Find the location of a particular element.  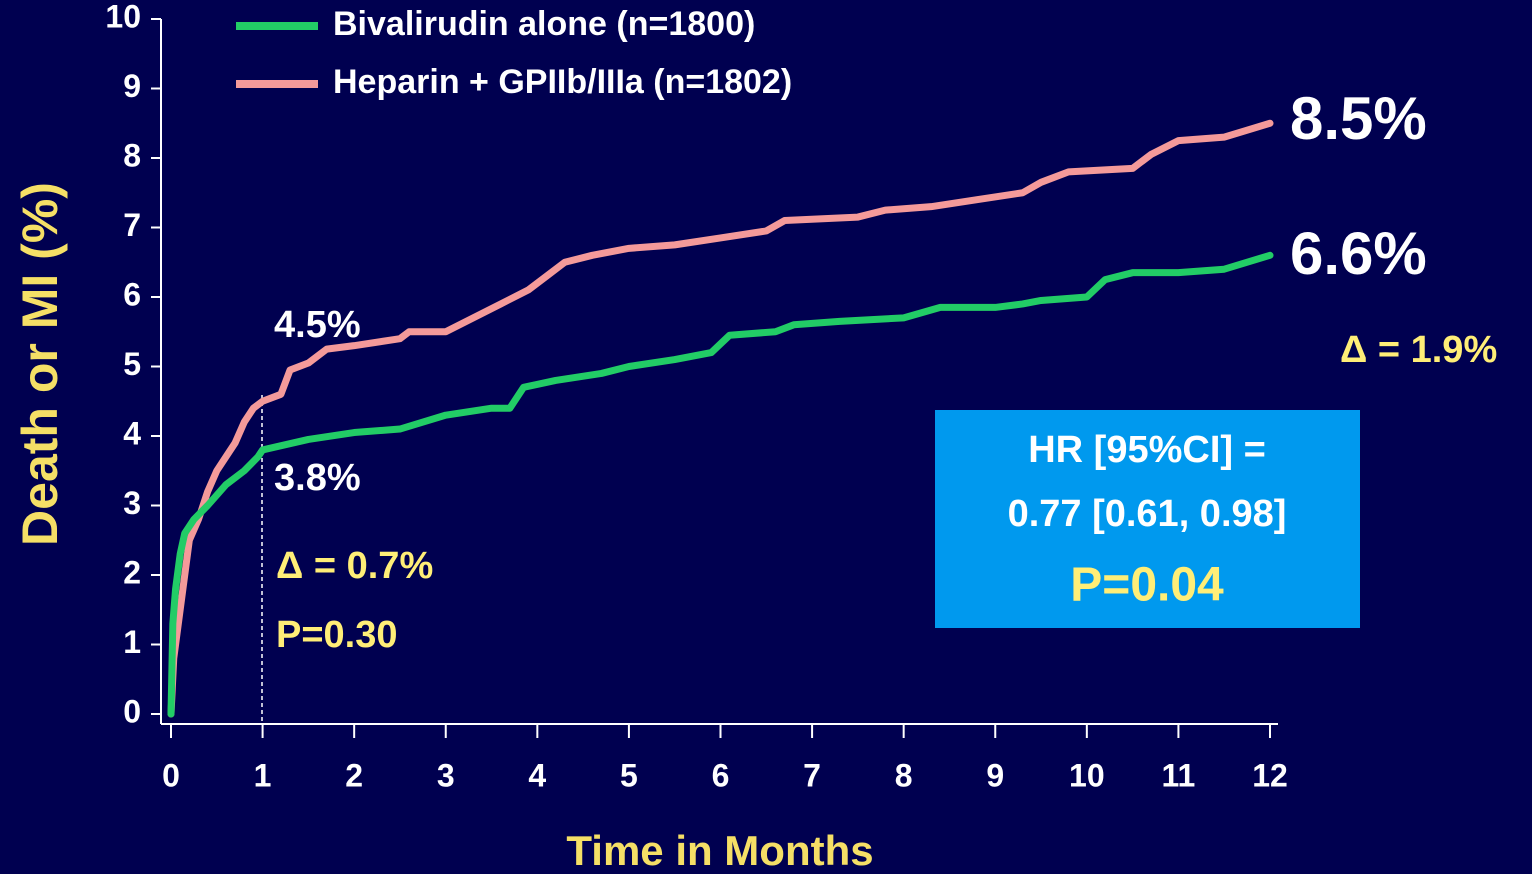

x-tick-label: 5 is located at coordinates (629, 775).